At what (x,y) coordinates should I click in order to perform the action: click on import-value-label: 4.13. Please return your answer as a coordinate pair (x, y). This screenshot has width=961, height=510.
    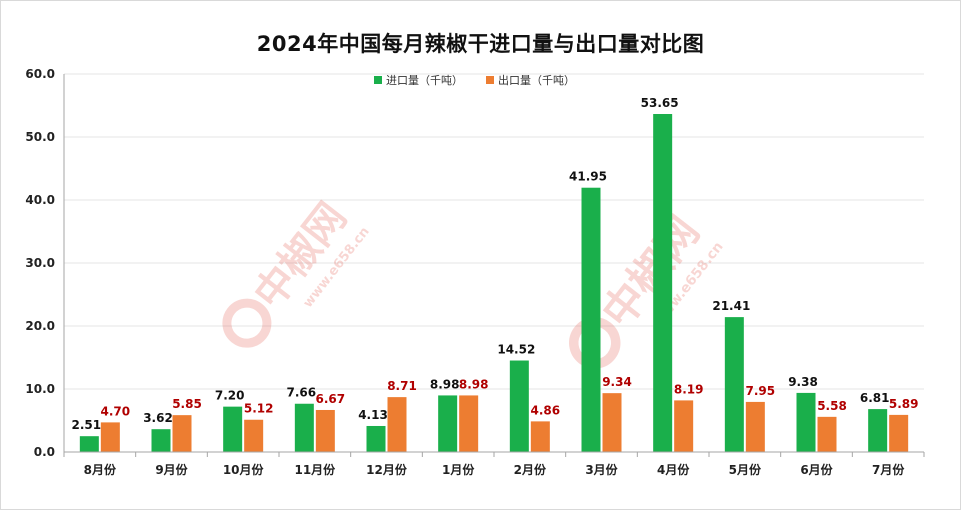
    Looking at the image, I should click on (373, 415).